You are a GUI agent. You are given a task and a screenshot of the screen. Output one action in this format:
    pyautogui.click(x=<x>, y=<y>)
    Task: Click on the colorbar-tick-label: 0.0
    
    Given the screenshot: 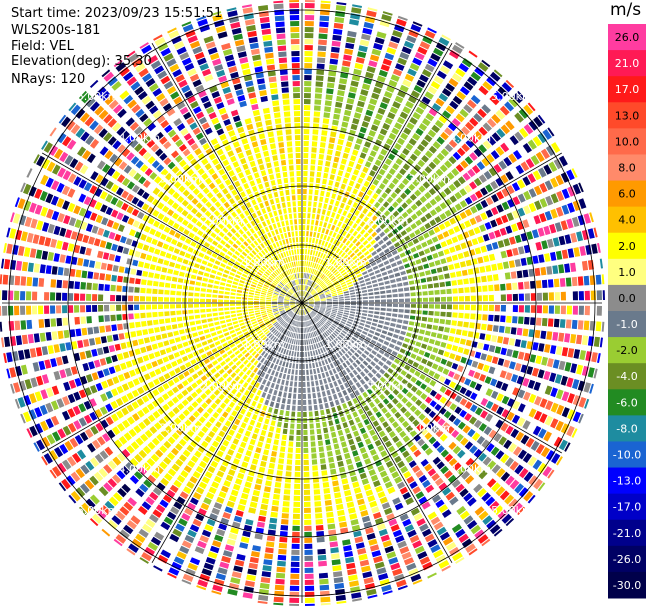 What is the action you would take?
    pyautogui.click(x=627, y=298)
    